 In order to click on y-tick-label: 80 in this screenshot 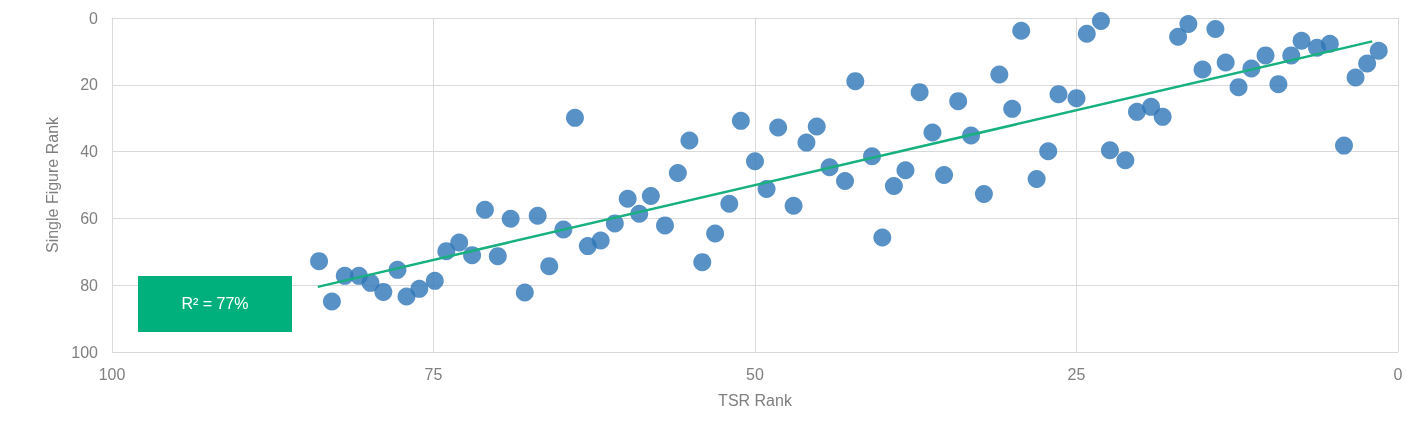, I will do `click(89, 285)`.